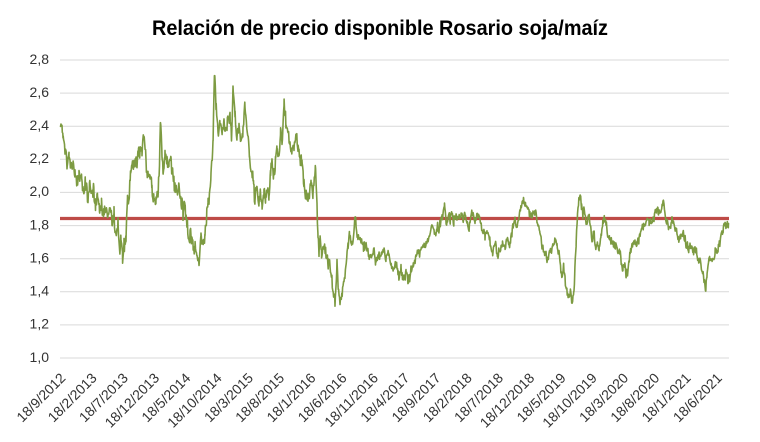 The image size is (760, 442). Describe the element at coordinates (40, 258) in the screenshot. I see `svg-text: 1,6` at that location.